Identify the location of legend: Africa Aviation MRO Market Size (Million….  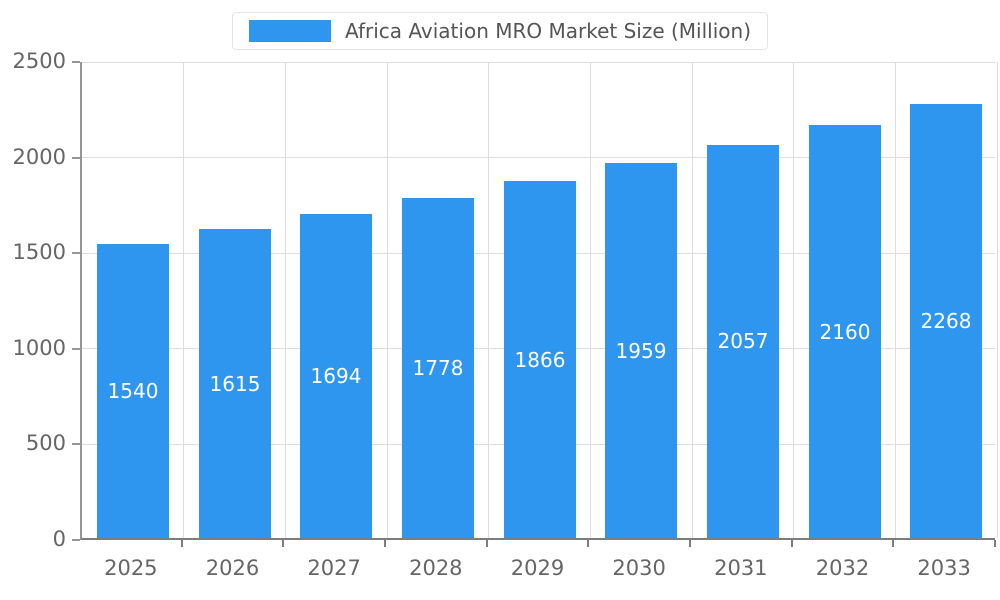
(500, 31).